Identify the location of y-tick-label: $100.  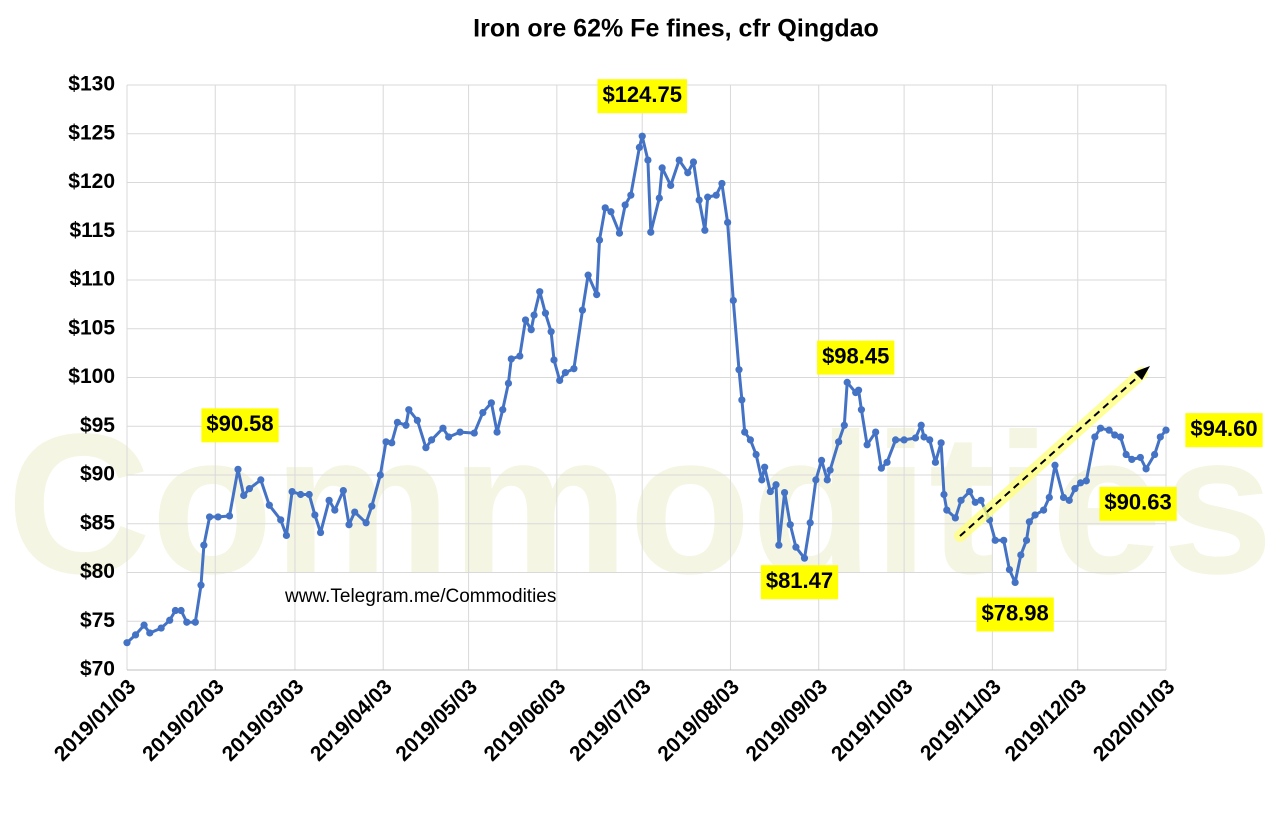
(91, 376).